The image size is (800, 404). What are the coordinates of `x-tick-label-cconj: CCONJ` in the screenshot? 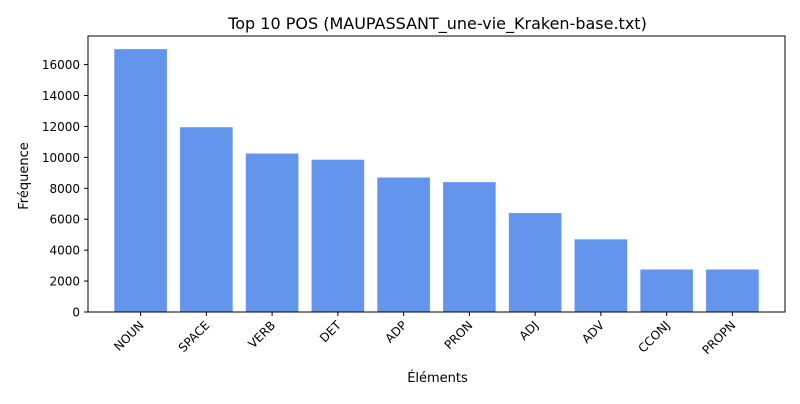 It's located at (653, 336).